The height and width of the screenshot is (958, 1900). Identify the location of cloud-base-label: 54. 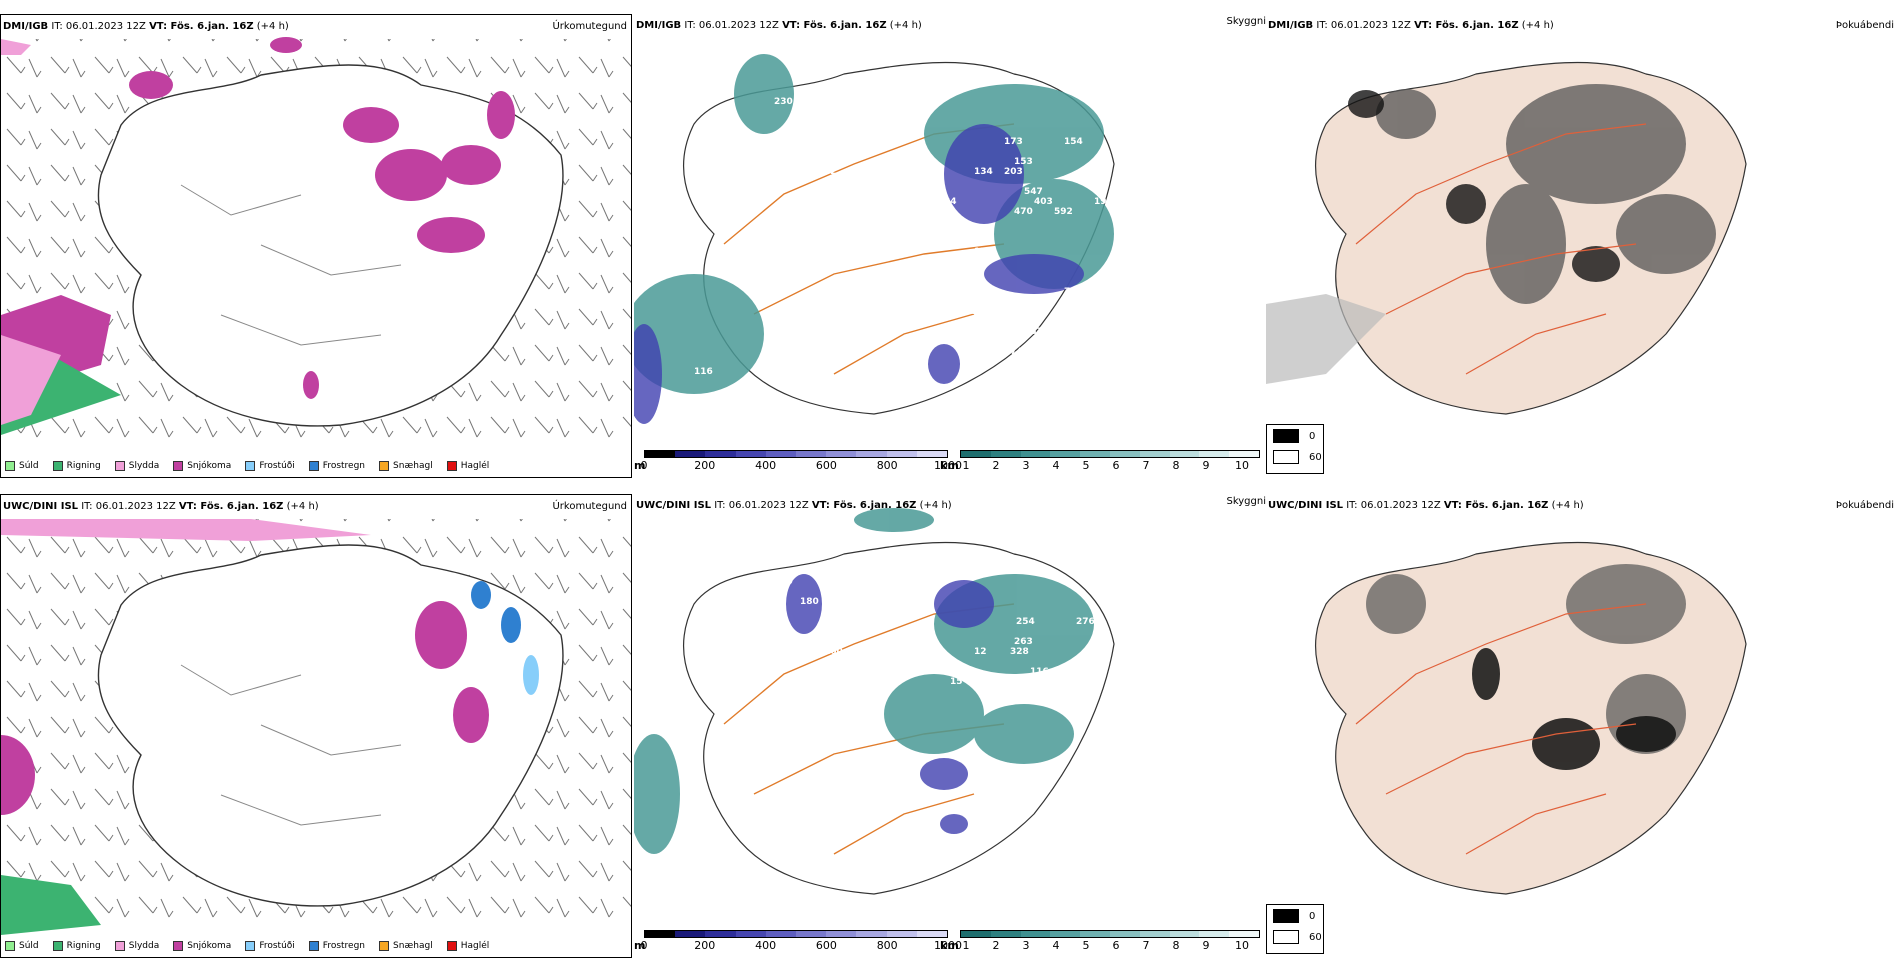
(930, 422).